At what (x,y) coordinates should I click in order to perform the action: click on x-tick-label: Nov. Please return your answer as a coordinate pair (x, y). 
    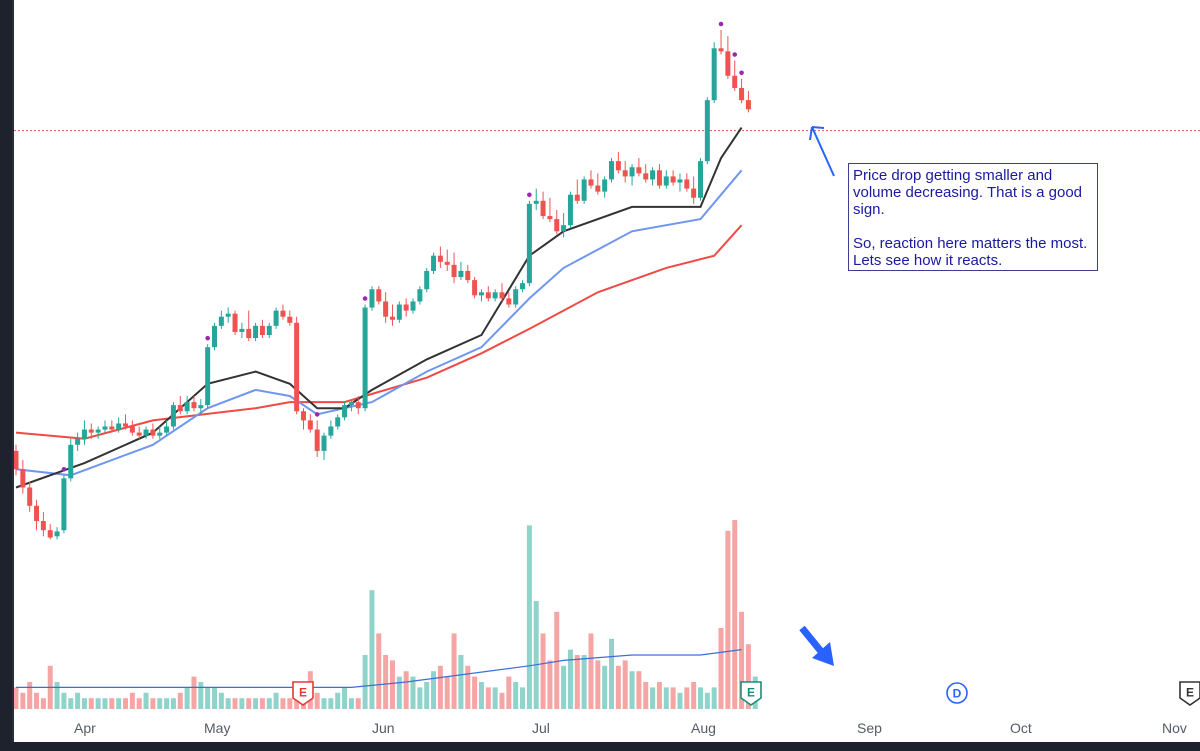
    Looking at the image, I should click on (1174, 728).